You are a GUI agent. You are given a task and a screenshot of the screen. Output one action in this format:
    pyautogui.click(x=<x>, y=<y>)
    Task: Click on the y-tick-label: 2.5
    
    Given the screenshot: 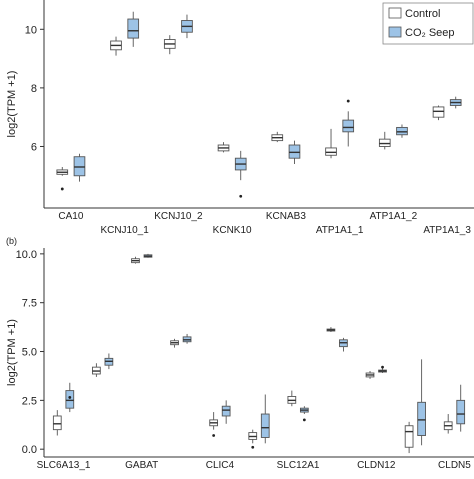 What is the action you would take?
    pyautogui.click(x=29, y=401)
    